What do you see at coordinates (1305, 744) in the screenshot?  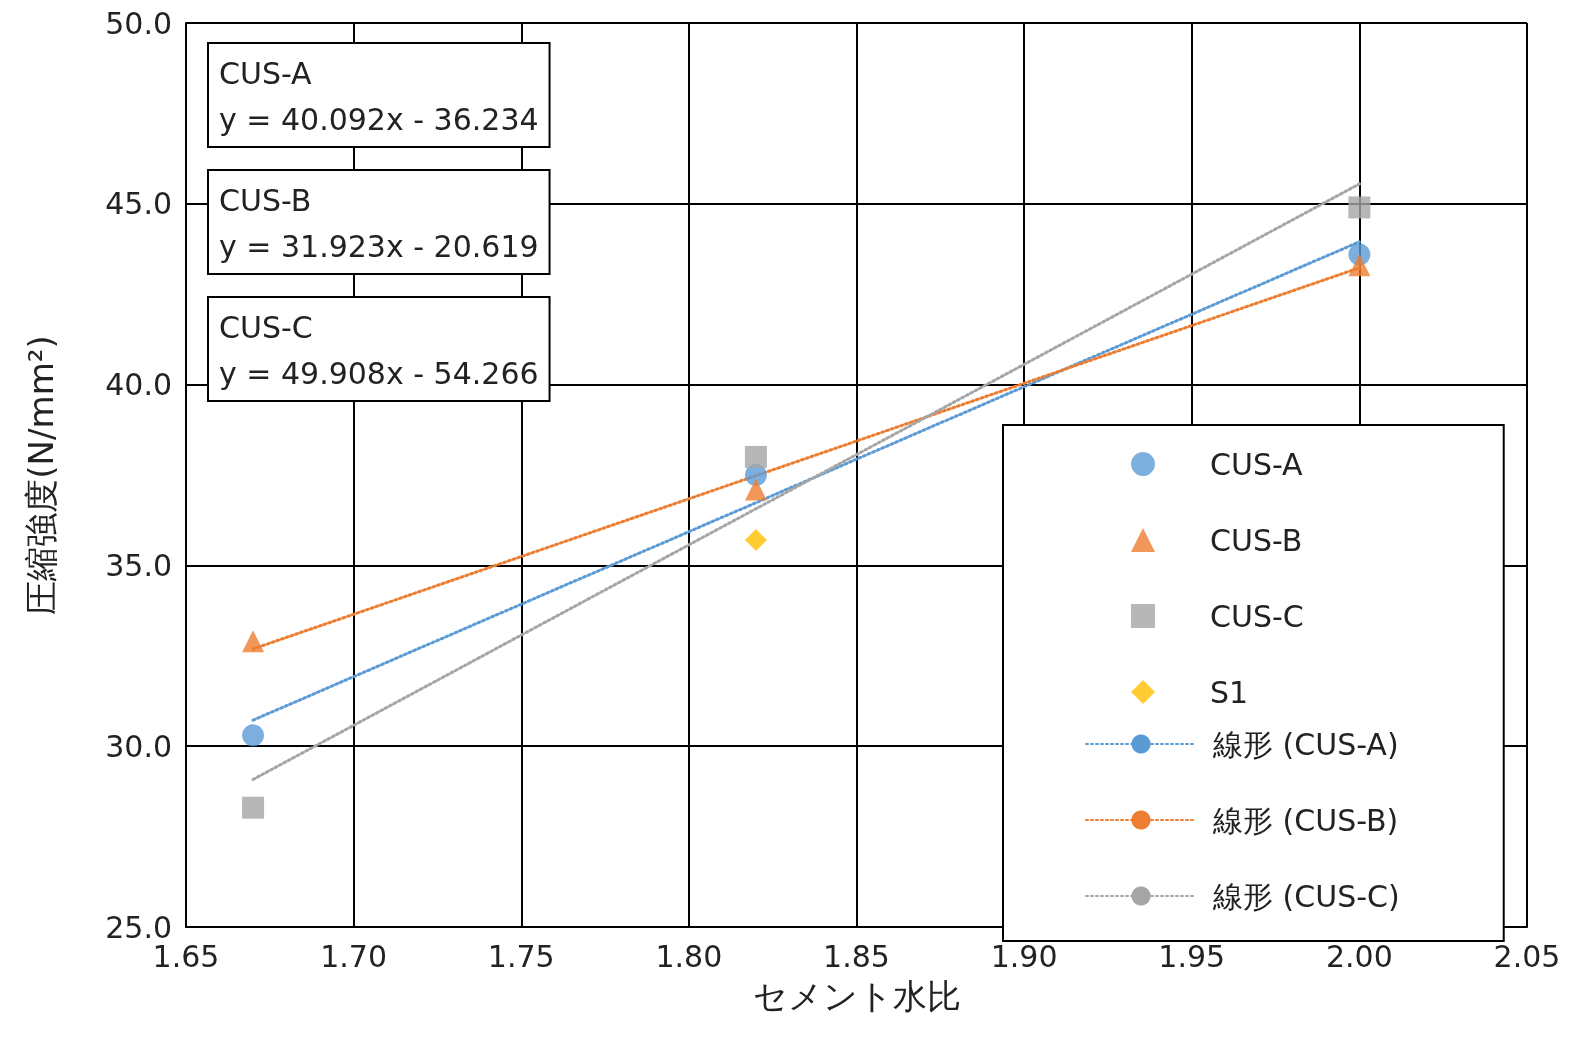 I see `legend-label: 線形 (CUS-A)` at bounding box center [1305, 744].